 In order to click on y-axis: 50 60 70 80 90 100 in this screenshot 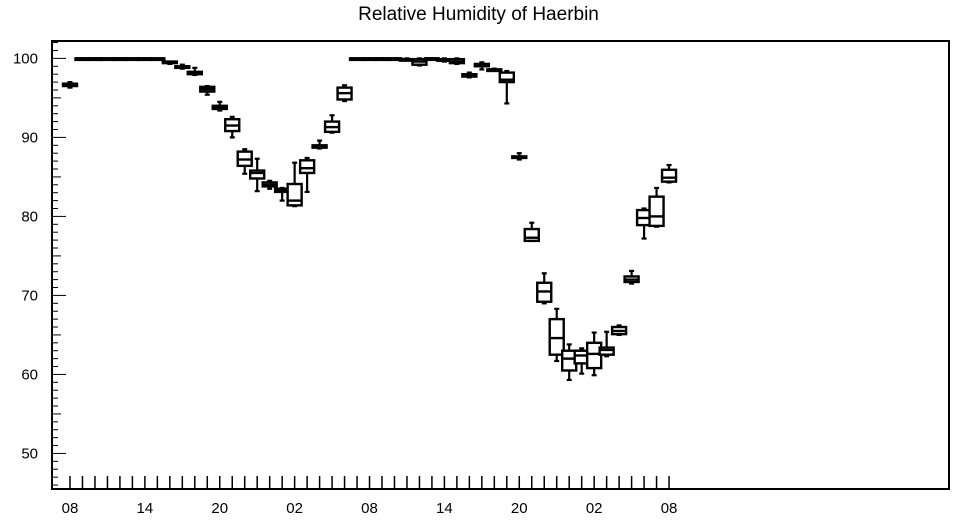, I will do `click(39, 264)`.